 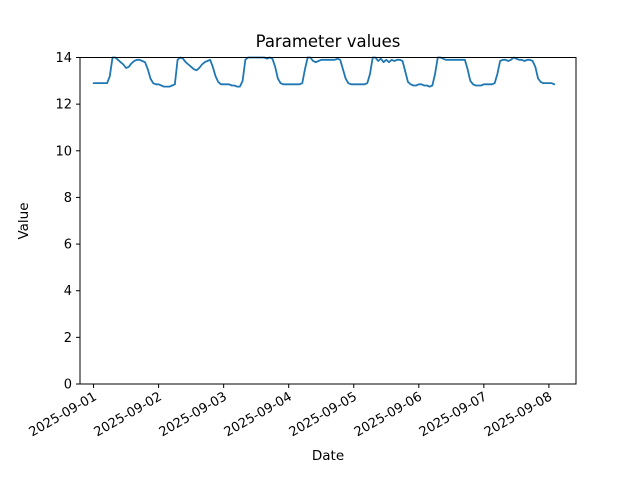 What do you see at coordinates (68, 338) in the screenshot?
I see `y-tick-label: 2` at bounding box center [68, 338].